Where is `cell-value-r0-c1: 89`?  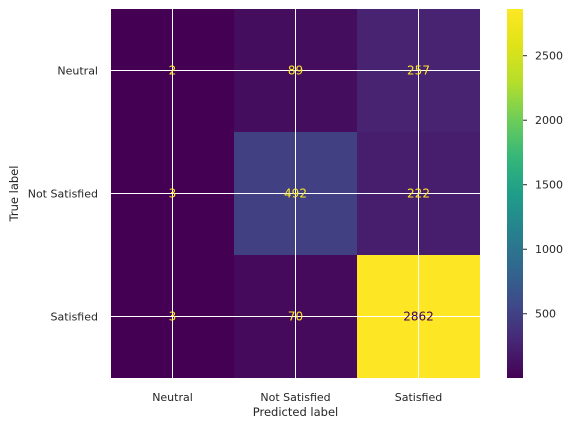 cell-value-r0-c1: 89 is located at coordinates (295, 71).